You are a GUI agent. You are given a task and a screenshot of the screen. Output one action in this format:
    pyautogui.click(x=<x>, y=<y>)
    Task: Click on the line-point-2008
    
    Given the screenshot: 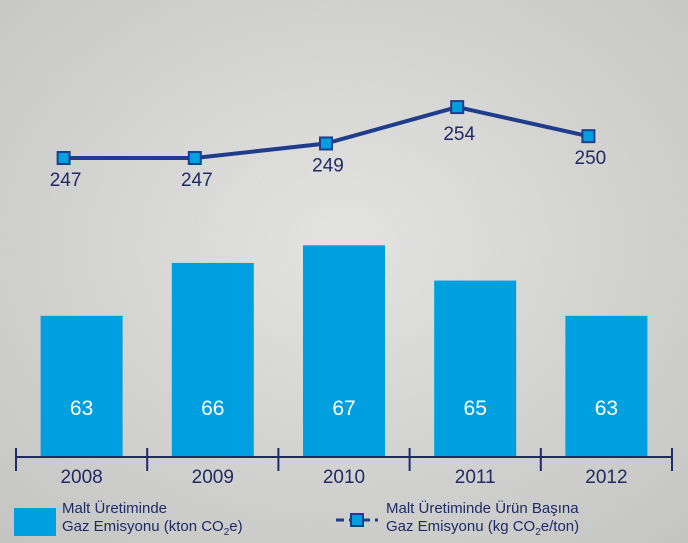 What is the action you would take?
    pyautogui.click(x=63, y=158)
    